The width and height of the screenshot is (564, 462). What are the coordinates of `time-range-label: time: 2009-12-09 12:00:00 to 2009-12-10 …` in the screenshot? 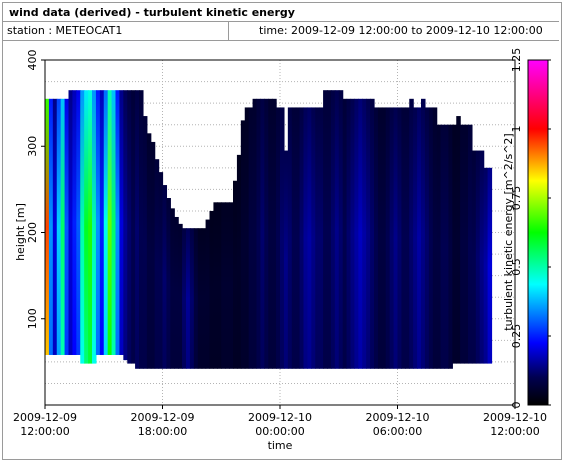 It's located at (401, 30).